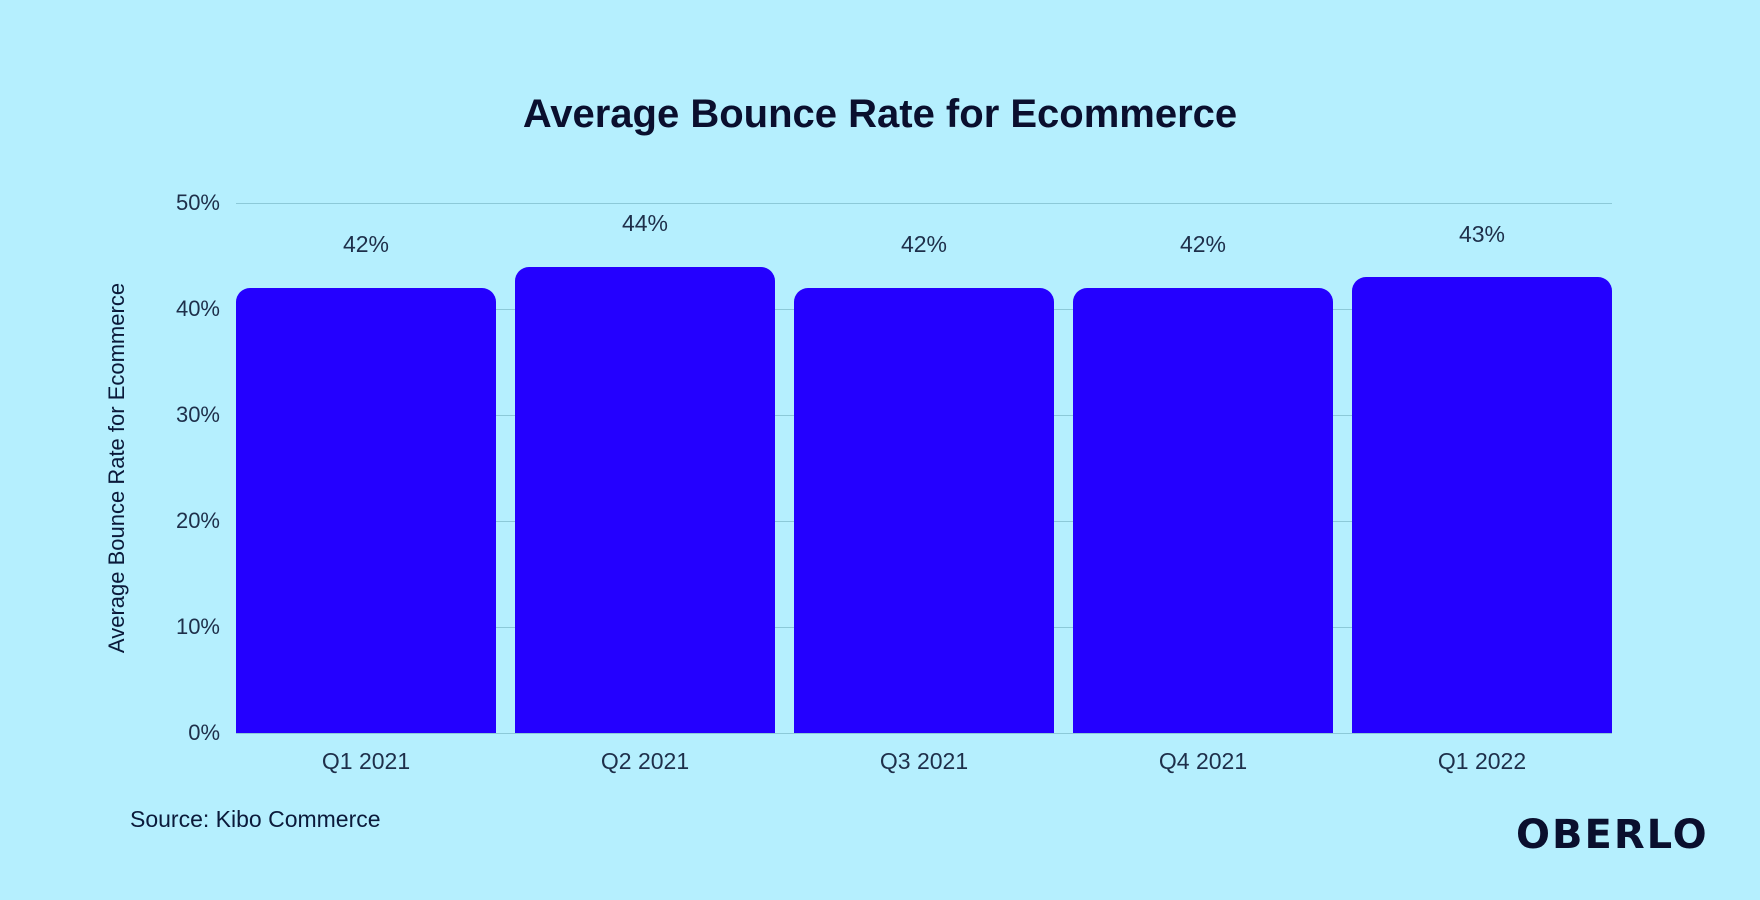 Image resolution: width=1760 pixels, height=900 pixels. Describe the element at coordinates (1203, 510) in the screenshot. I see `bar-q4-2021` at that location.